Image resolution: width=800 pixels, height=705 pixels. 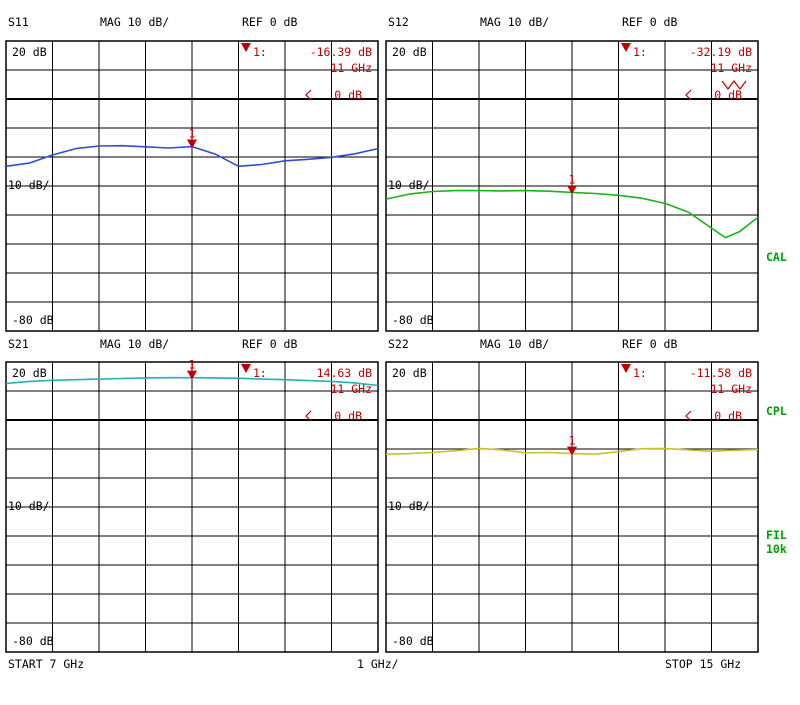 What do you see at coordinates (46, 664) in the screenshot?
I see `start-frequency-label: START 7 GHz` at bounding box center [46, 664].